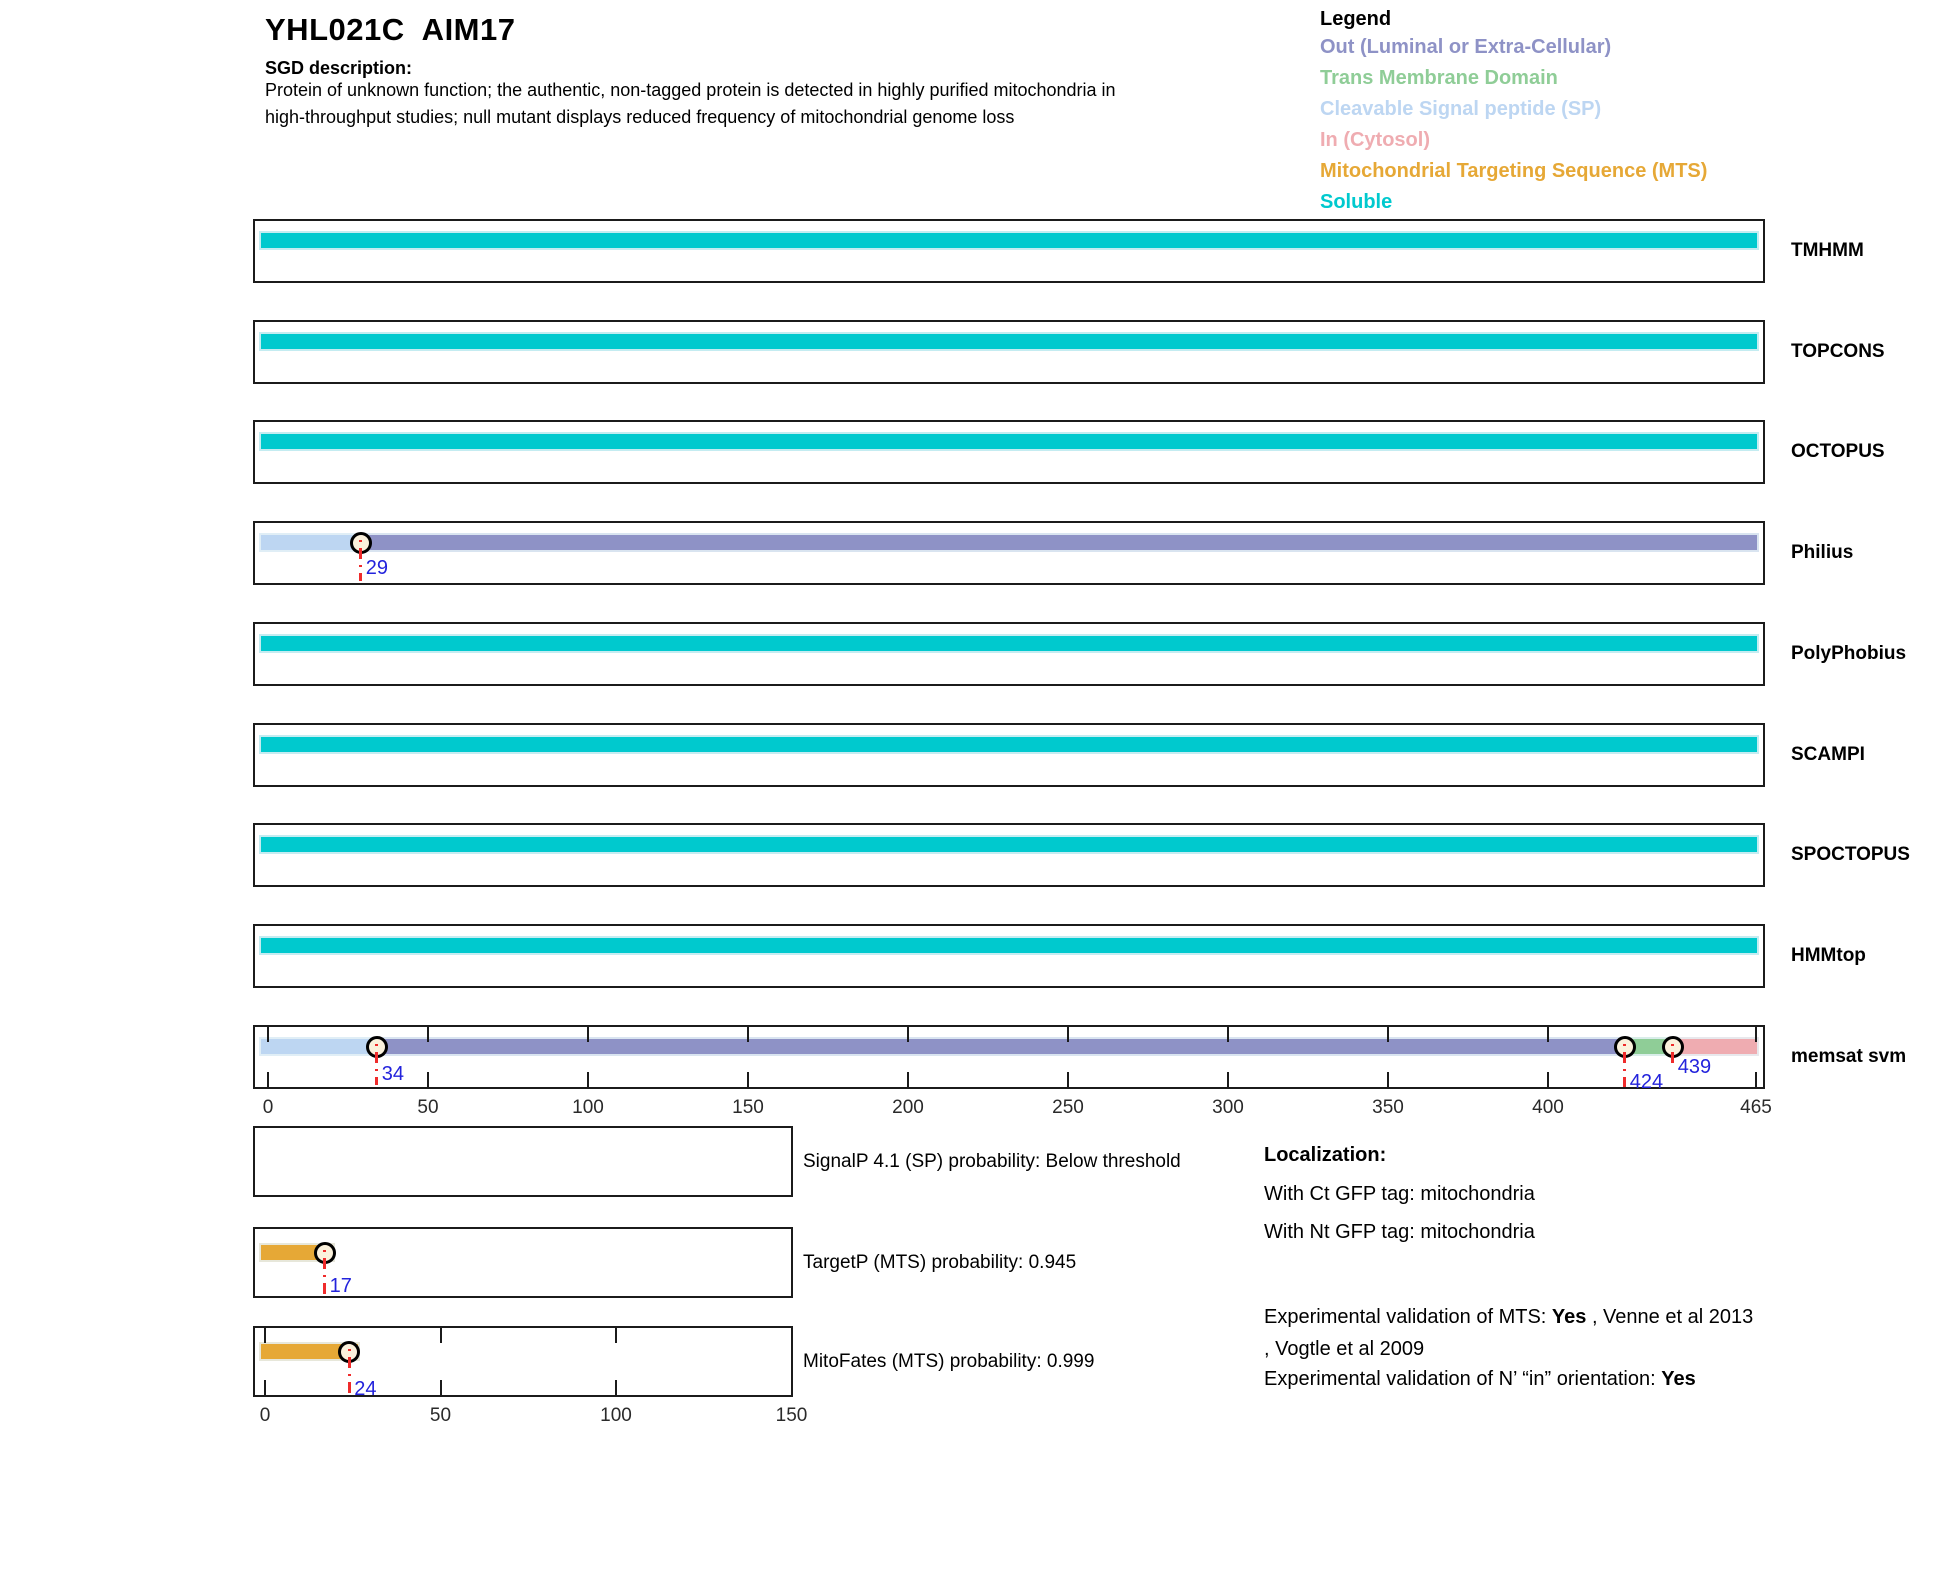 The height and width of the screenshot is (1573, 1950). I want to click on track-label: SCAMPI, so click(1828, 754).